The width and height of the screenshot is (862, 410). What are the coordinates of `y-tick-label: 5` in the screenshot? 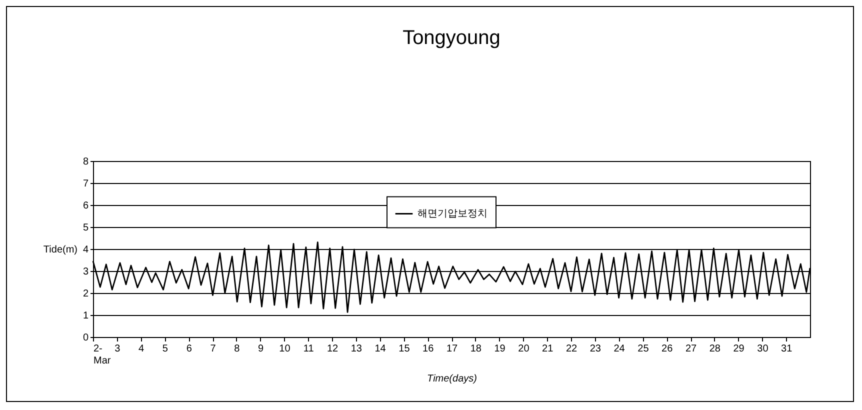 It's located at (85, 228).